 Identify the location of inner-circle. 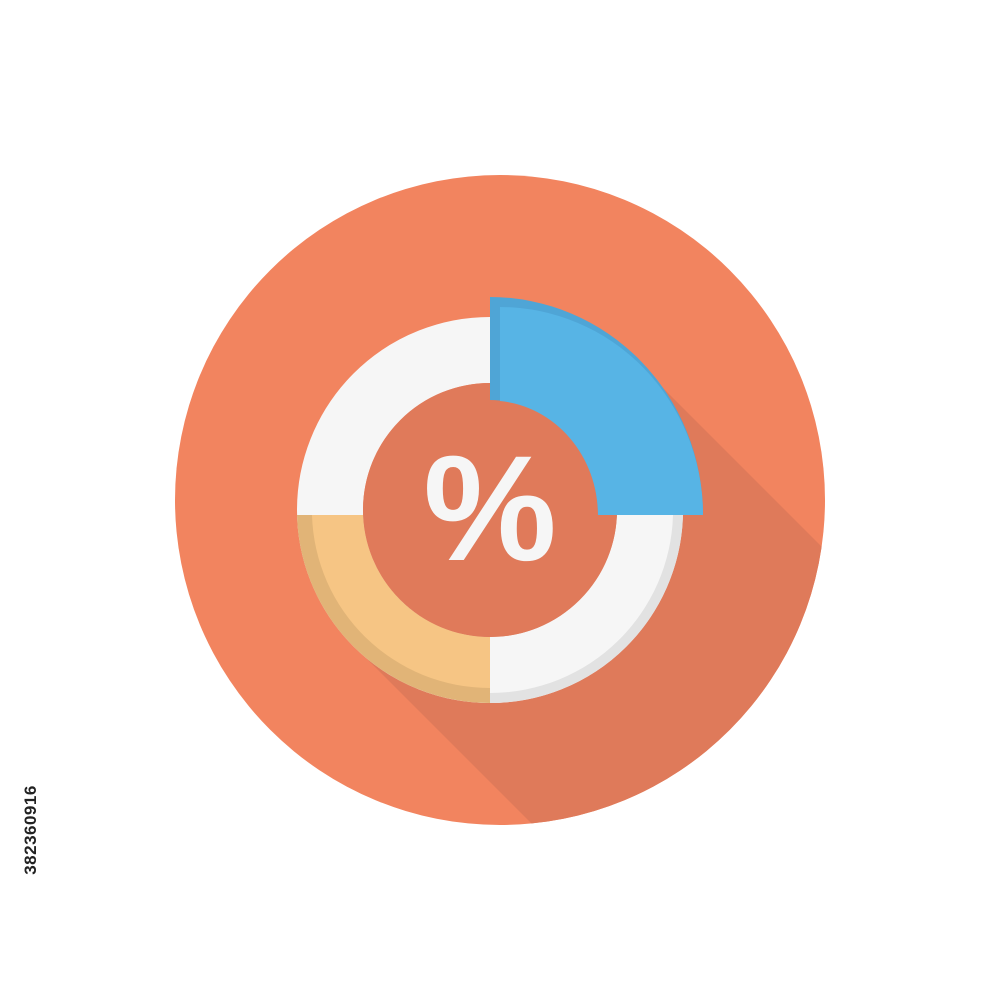
(490, 510).